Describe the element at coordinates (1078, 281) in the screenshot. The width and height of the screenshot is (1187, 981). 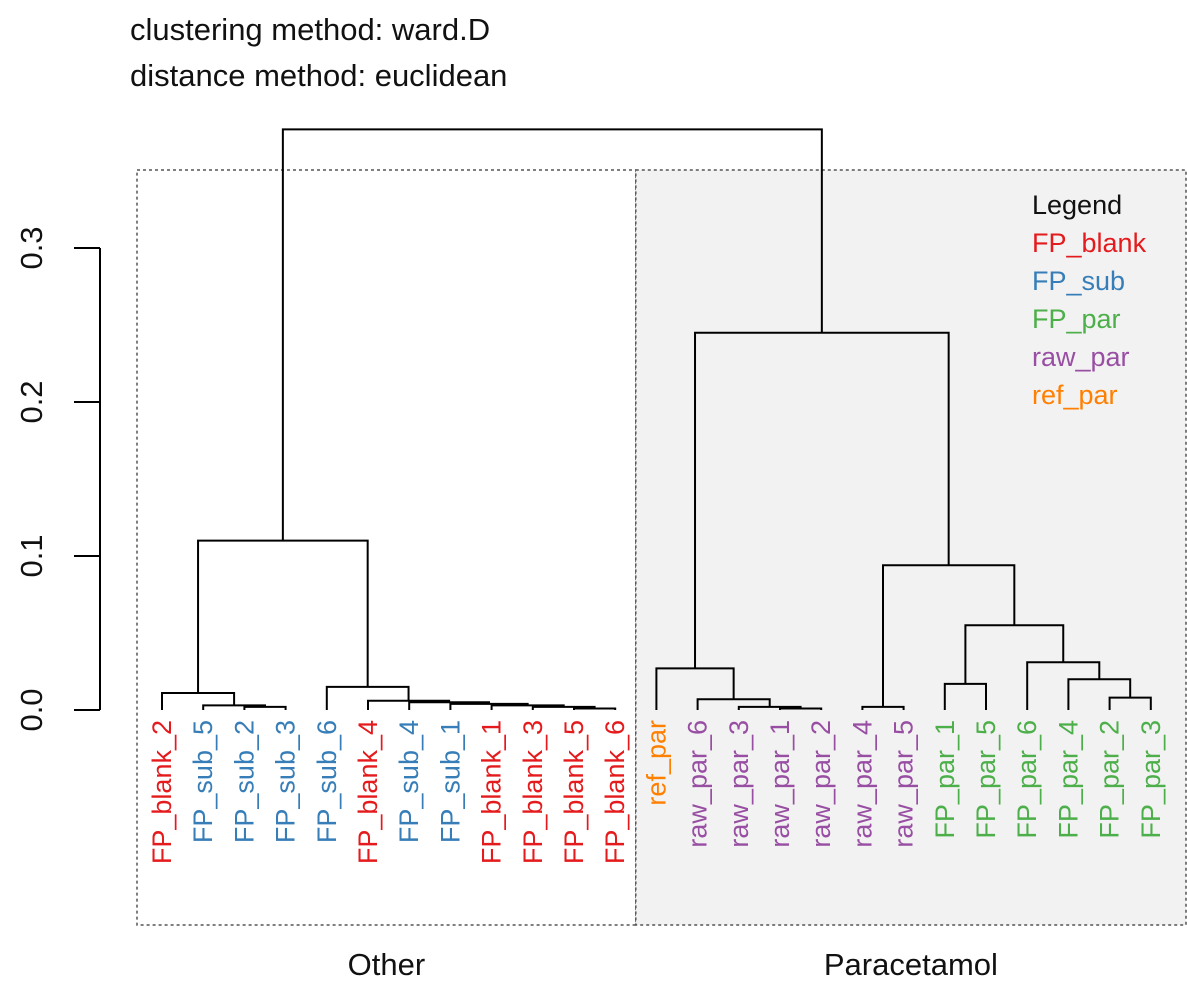
I see `legend-entry-fp-sub: FP_sub` at that location.